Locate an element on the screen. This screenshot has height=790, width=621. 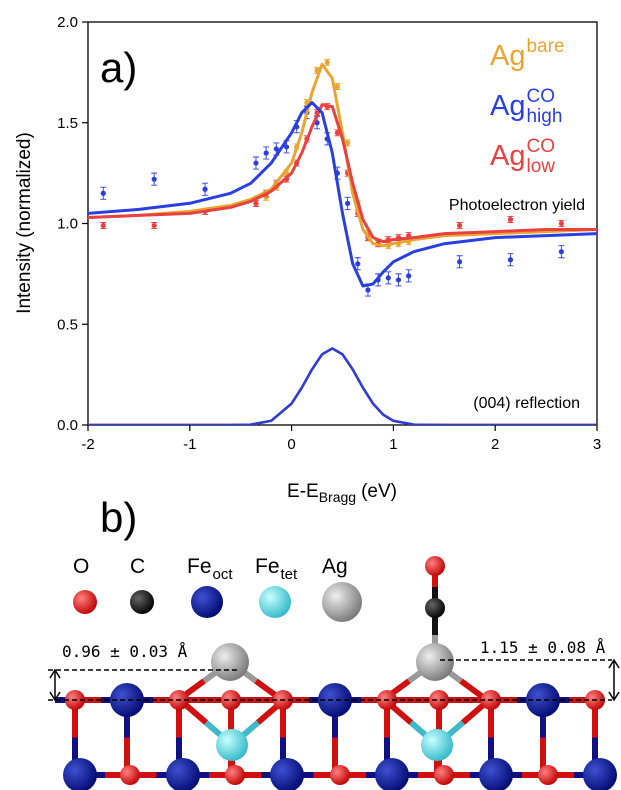
reflection-curve is located at coordinates (342, 386).